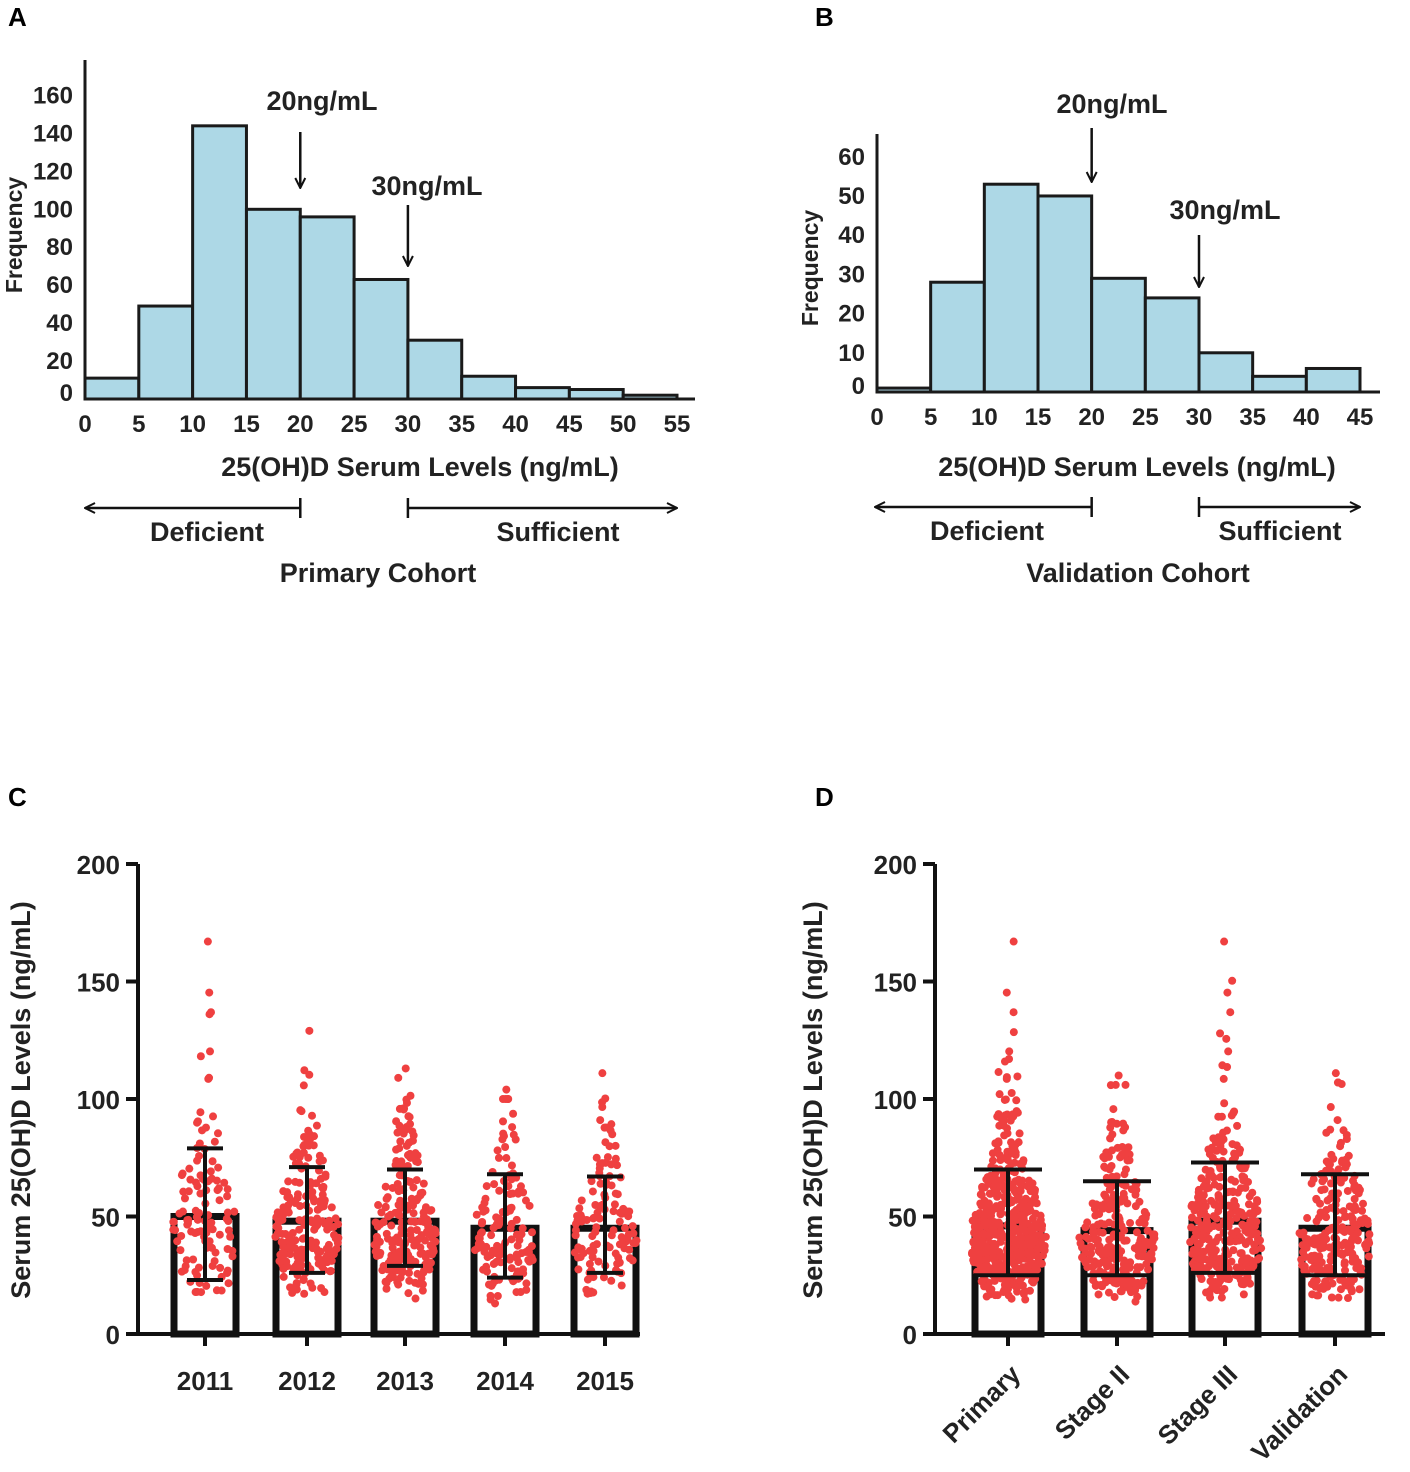 The width and height of the screenshot is (1410, 1472). I want to click on sufficient-label: Sufficient, so click(1279, 531).